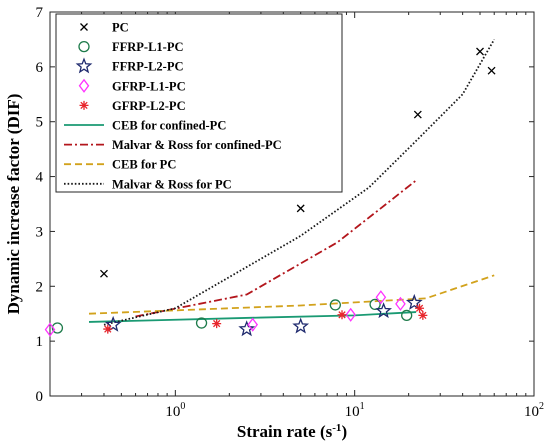 The image size is (550, 444). I want to click on x-tick-label: 10¹, so click(355, 410).